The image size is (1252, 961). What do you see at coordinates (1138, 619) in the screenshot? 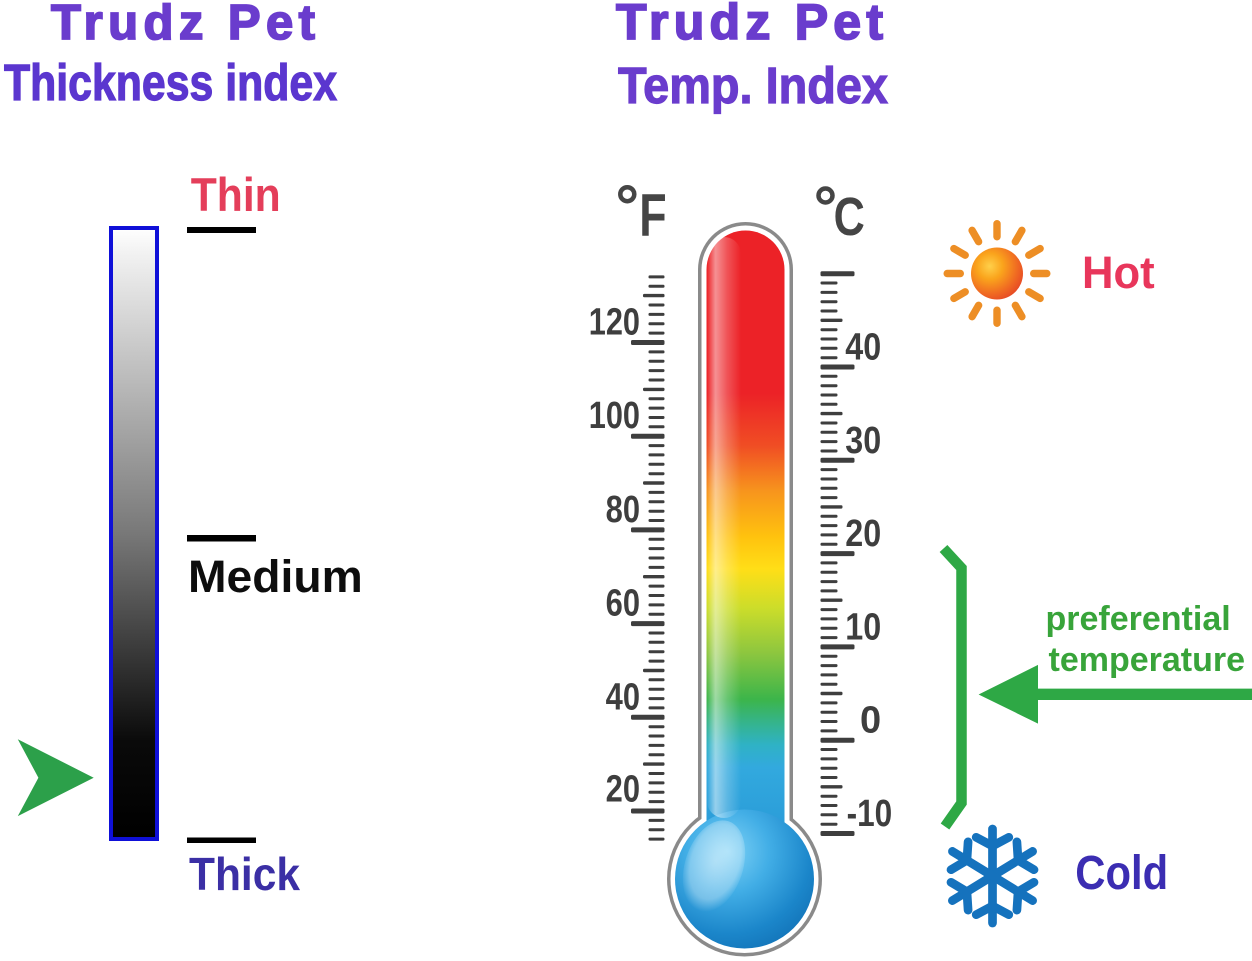
I see `svg-text: preferential` at bounding box center [1138, 619].